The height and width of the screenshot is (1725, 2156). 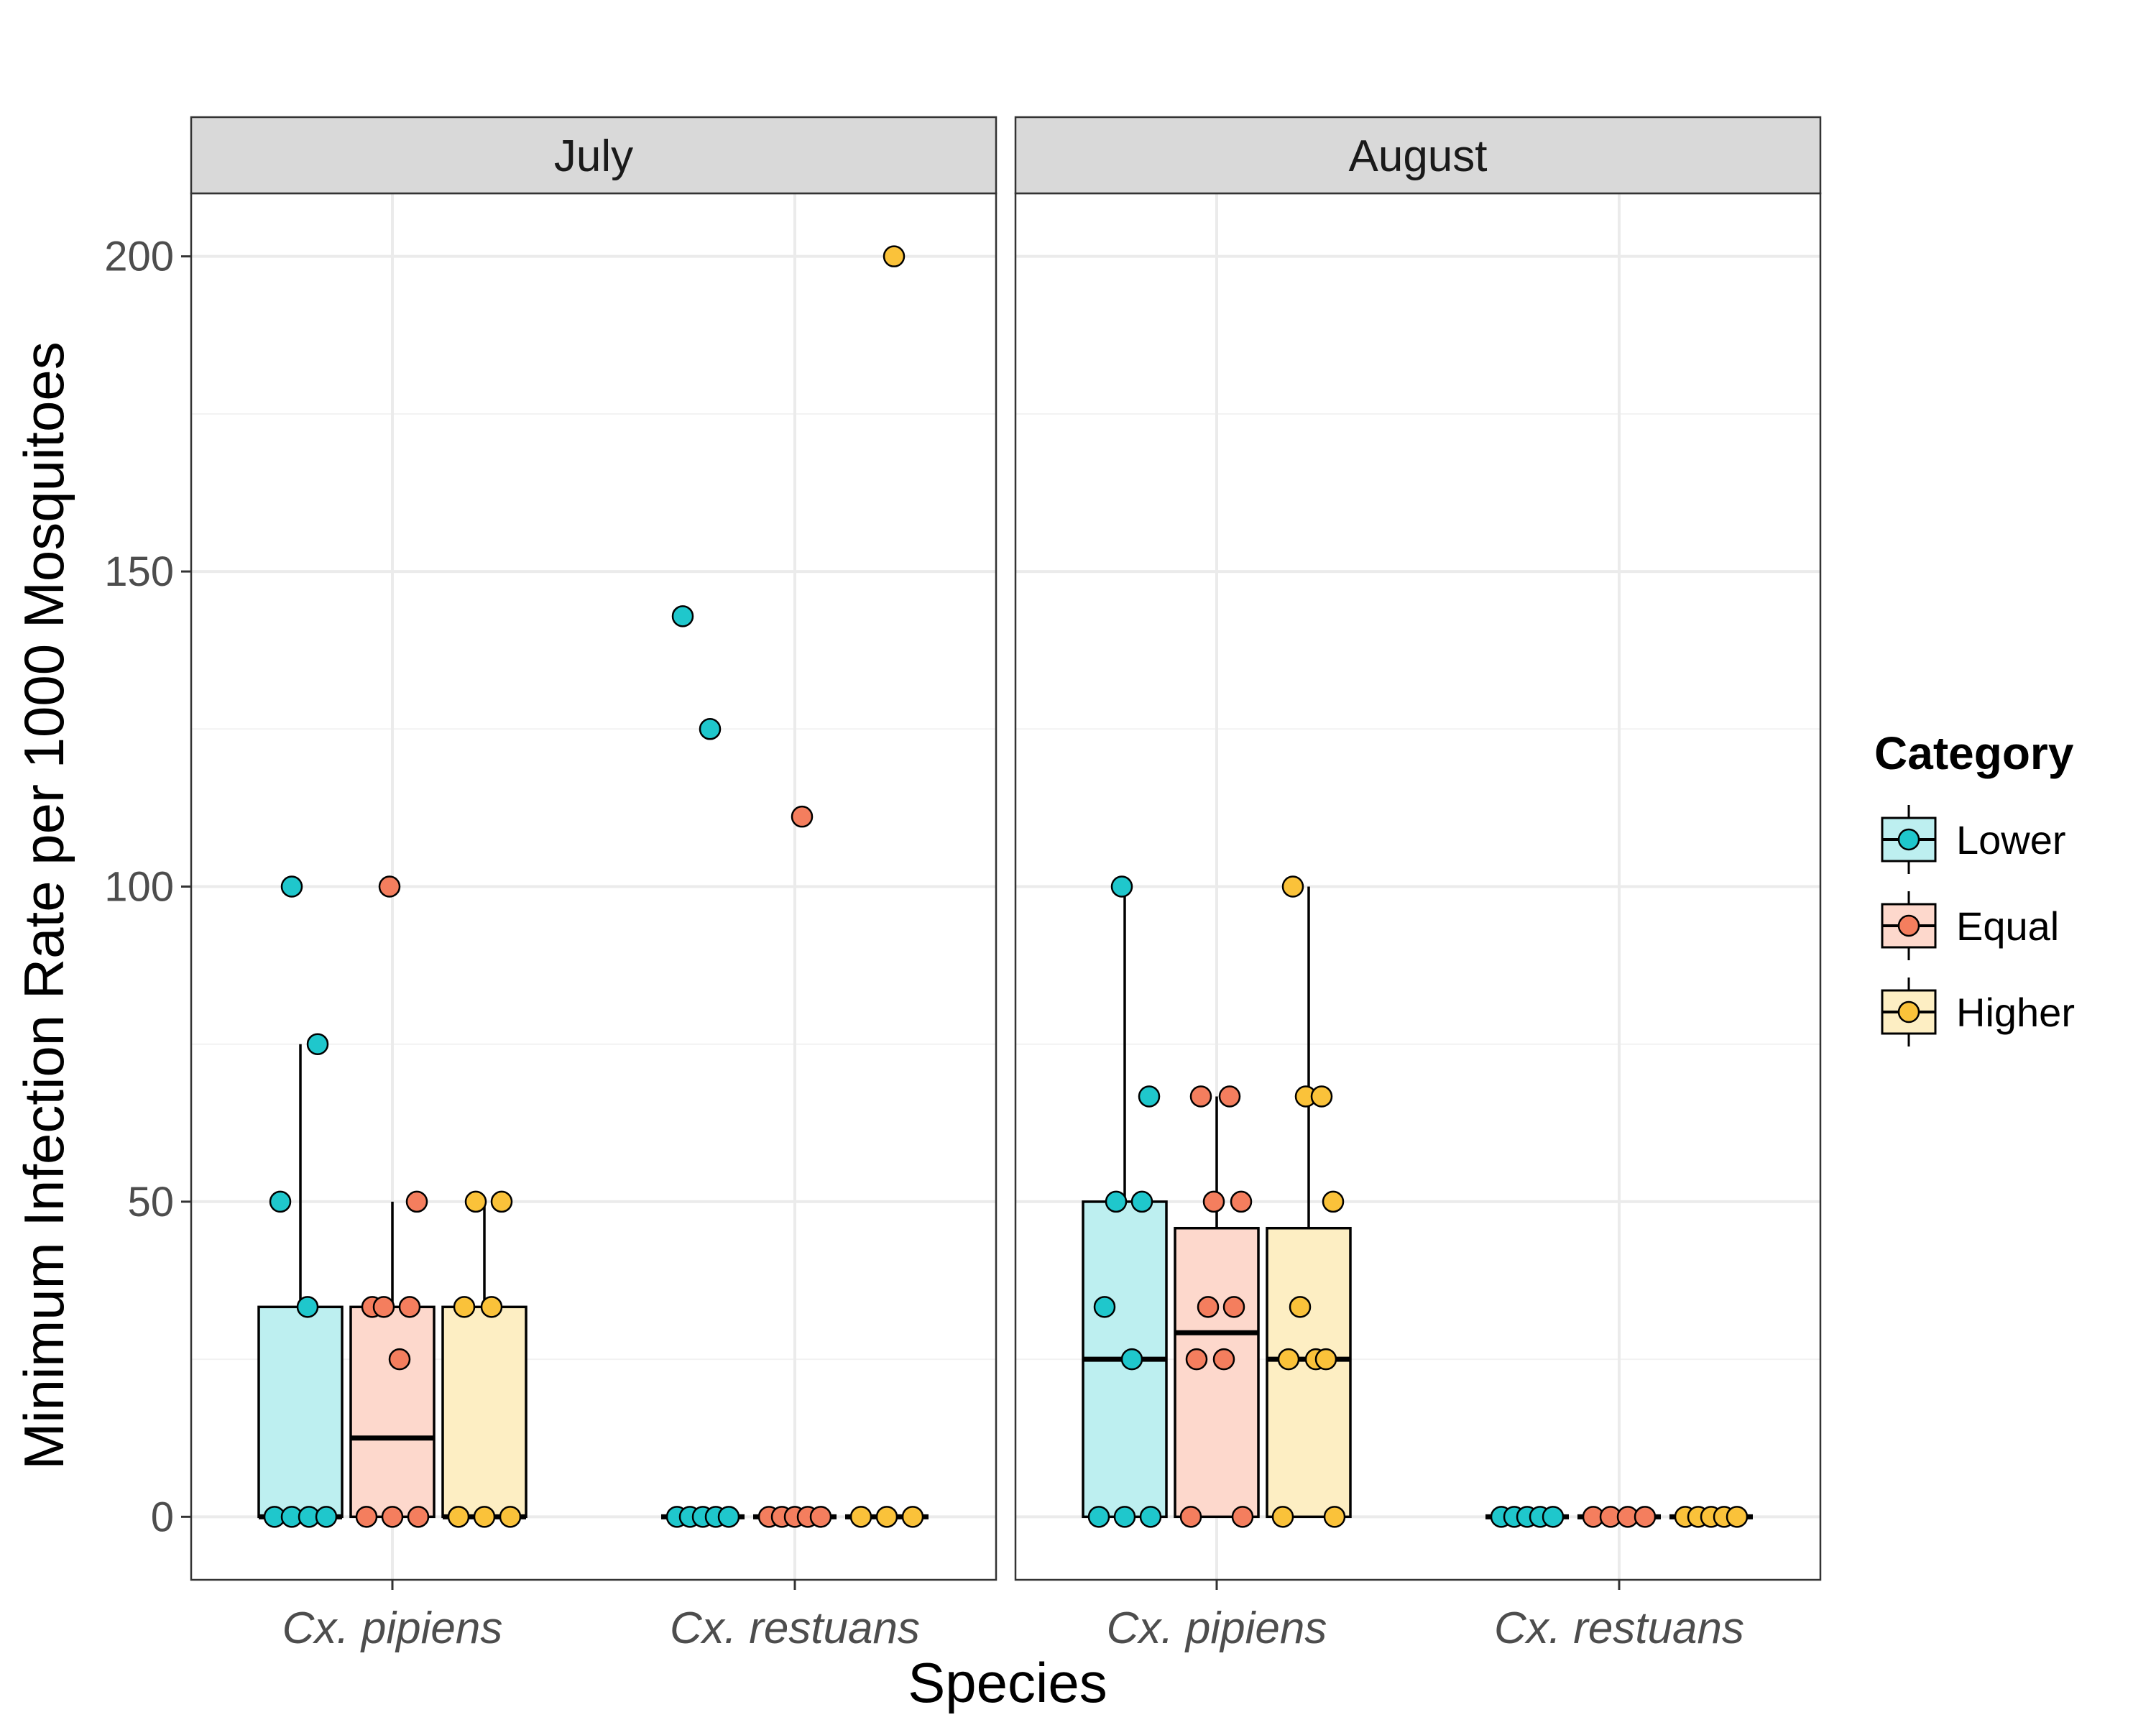 What do you see at coordinates (162, 1517) in the screenshot?
I see `y-tick-label: 0` at bounding box center [162, 1517].